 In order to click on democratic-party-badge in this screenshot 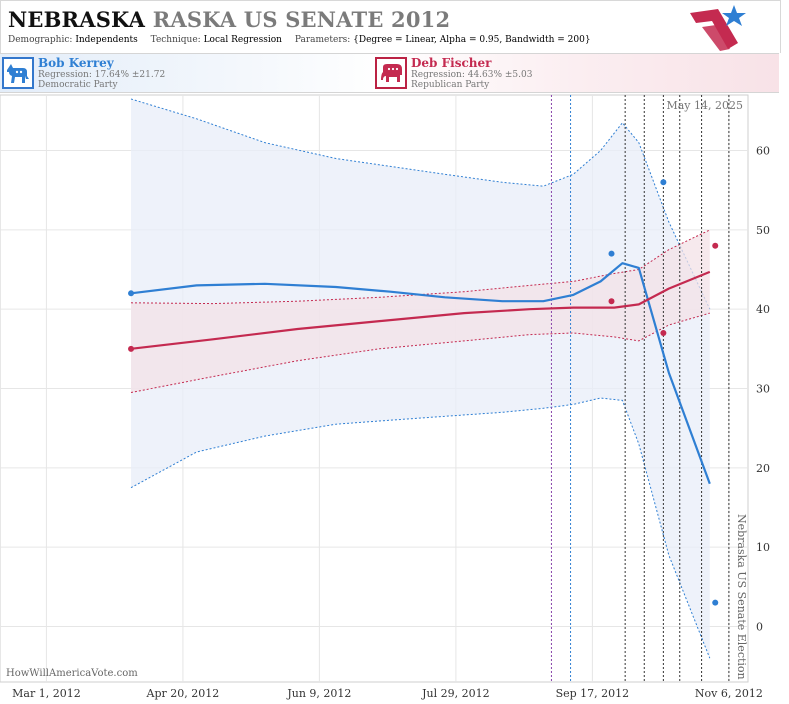, I will do `click(18, 73)`.